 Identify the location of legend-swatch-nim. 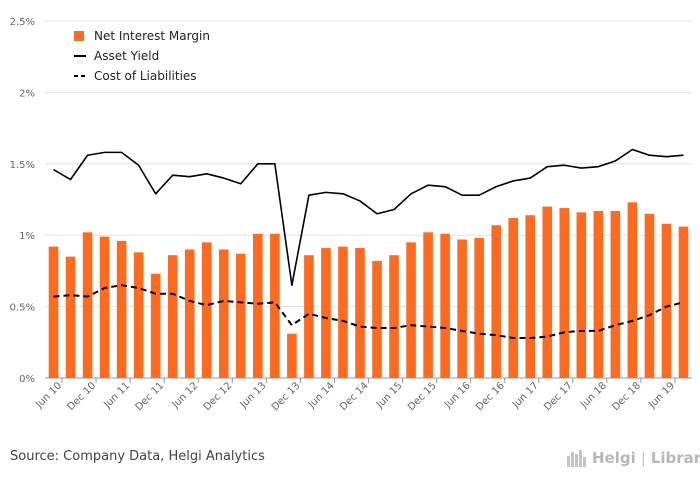
(79, 36).